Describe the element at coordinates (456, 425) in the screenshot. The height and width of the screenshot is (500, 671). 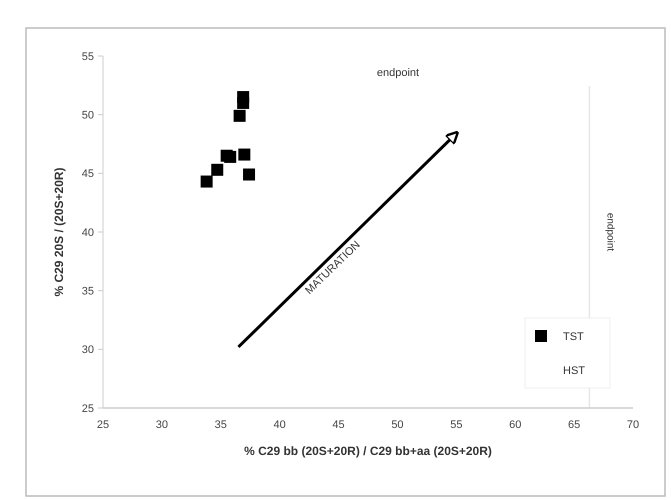
I see `x-tick-label: 55` at that location.